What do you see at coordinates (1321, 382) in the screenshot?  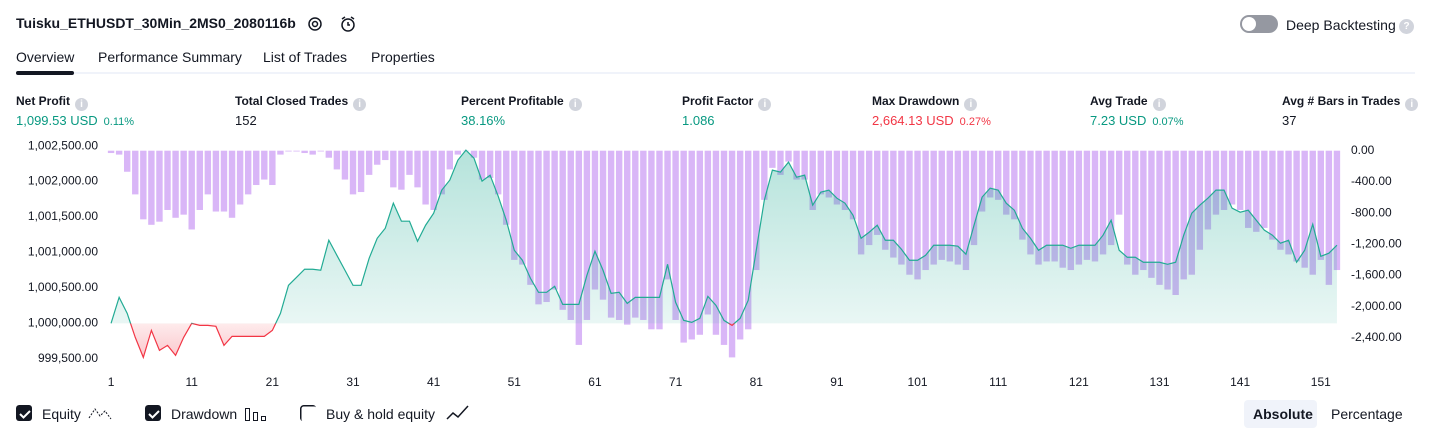 I see `x-tick-label: 151` at bounding box center [1321, 382].